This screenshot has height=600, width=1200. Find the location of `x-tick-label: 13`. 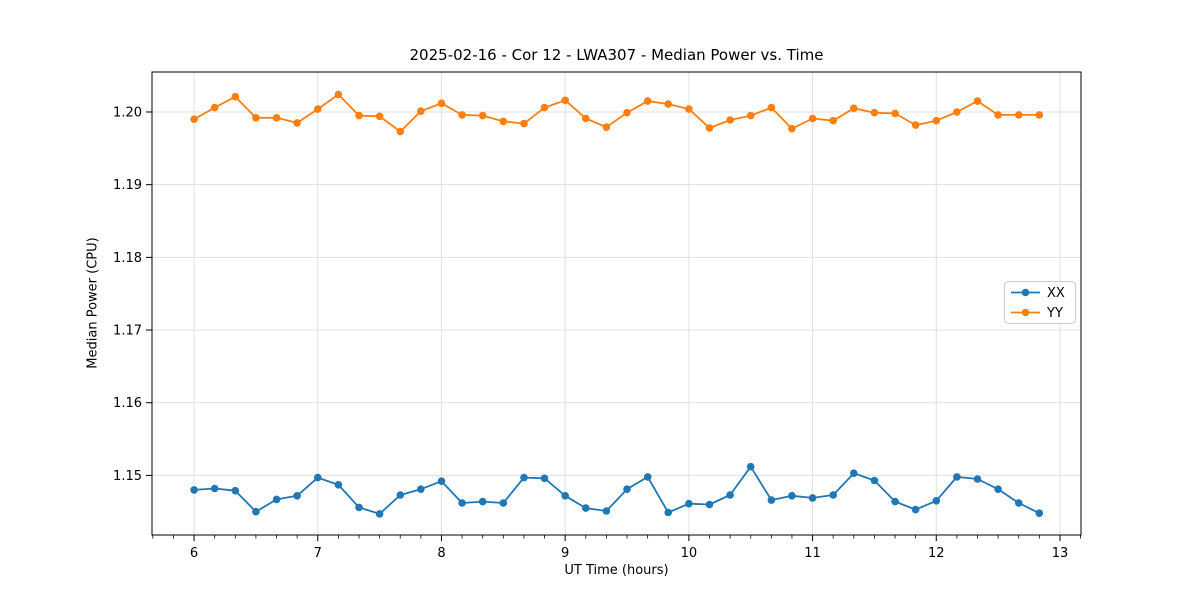

x-tick-label: 13 is located at coordinates (1060, 553).